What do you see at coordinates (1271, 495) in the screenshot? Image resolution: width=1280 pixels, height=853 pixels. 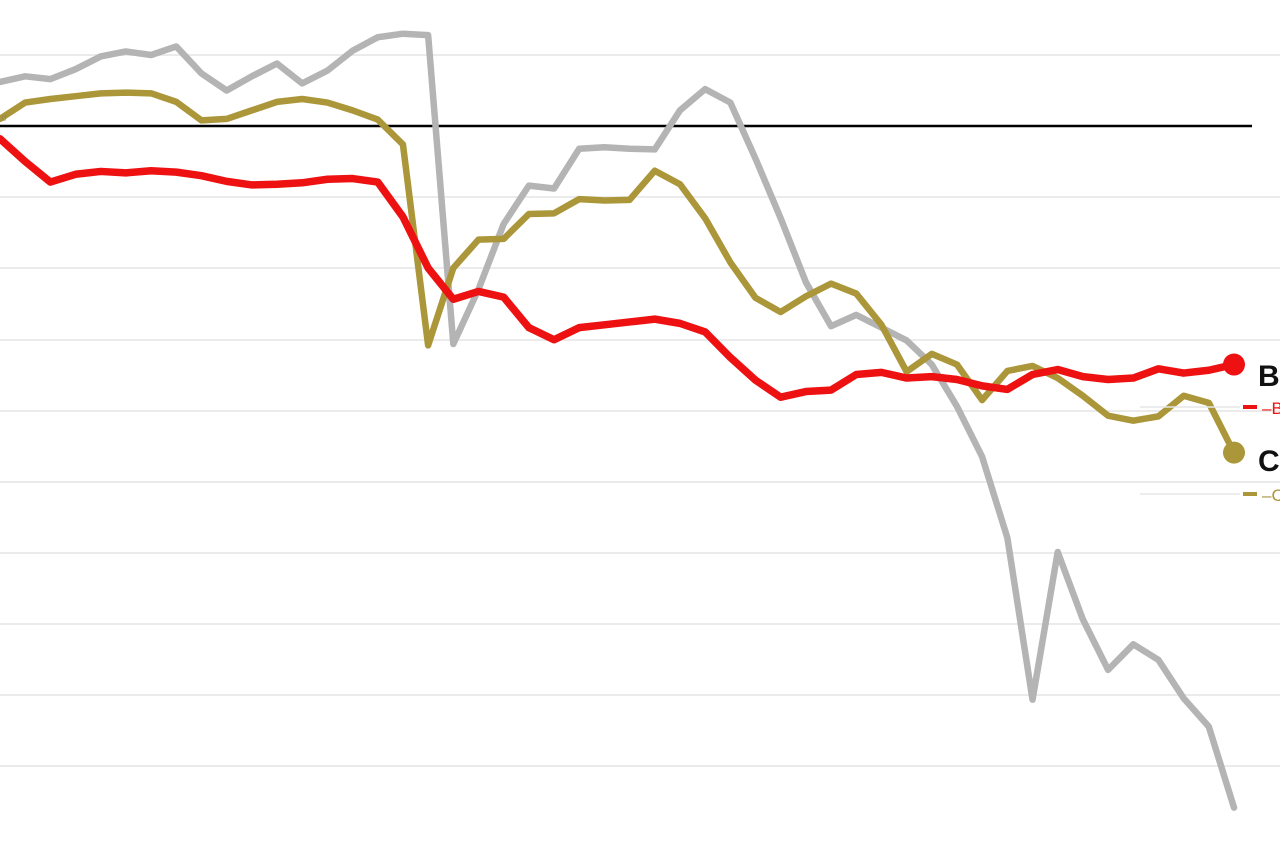 I see `legend-sublabel-series-c: –C` at bounding box center [1271, 495].